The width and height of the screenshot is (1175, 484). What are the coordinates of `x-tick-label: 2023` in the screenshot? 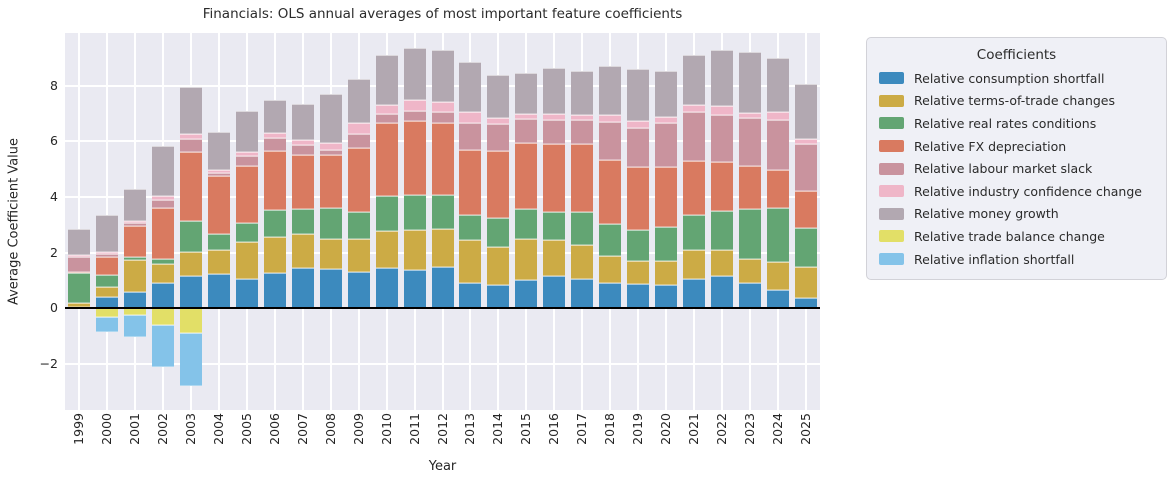 It's located at (750, 429).